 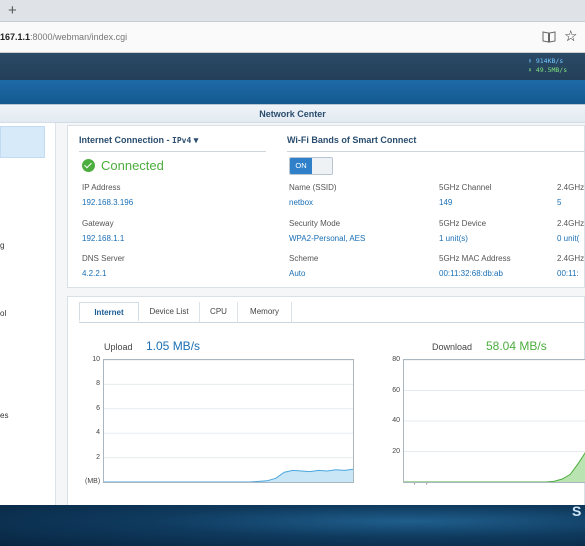 What do you see at coordinates (292, 37) in the screenshot?
I see `address-bar: 167.1.1:8000/webman/index.cgi ☆` at bounding box center [292, 37].